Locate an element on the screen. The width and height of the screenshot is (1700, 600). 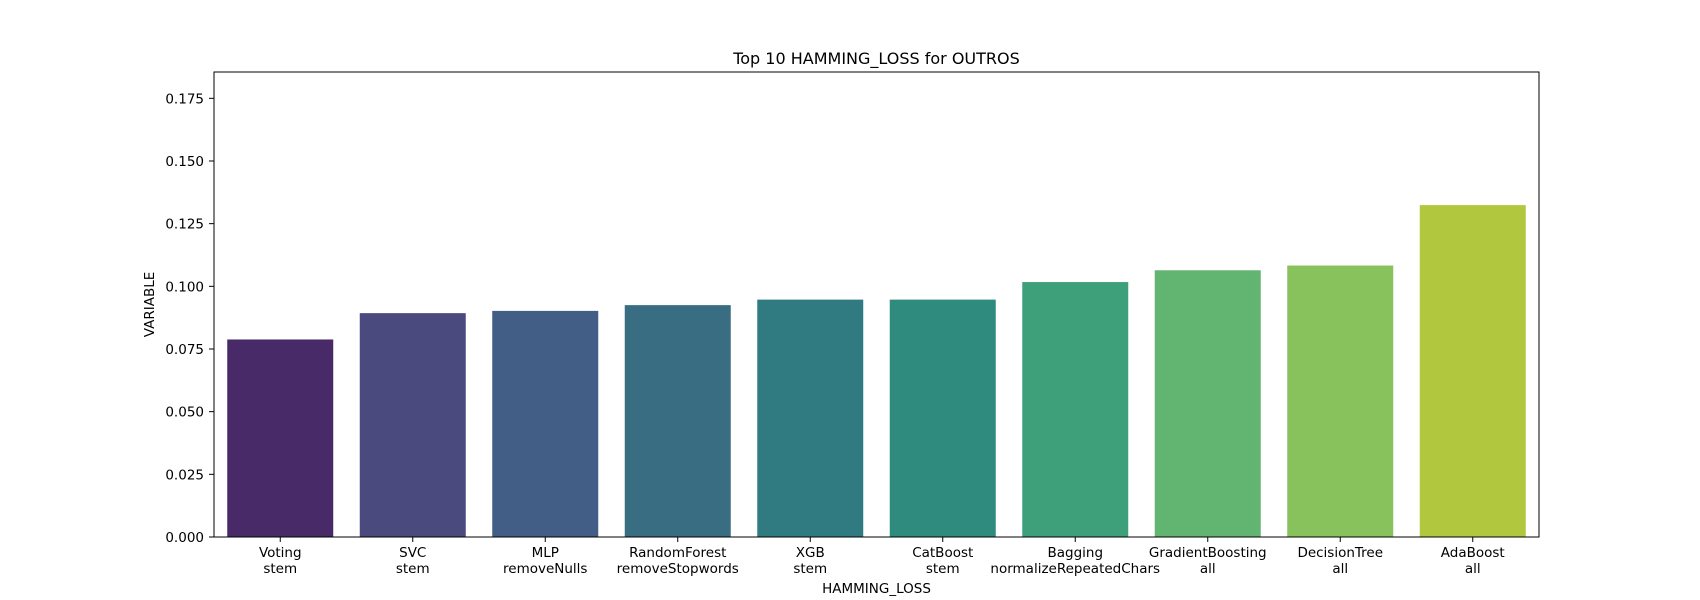
x-tick-label: Voting stem is located at coordinates (280, 561).